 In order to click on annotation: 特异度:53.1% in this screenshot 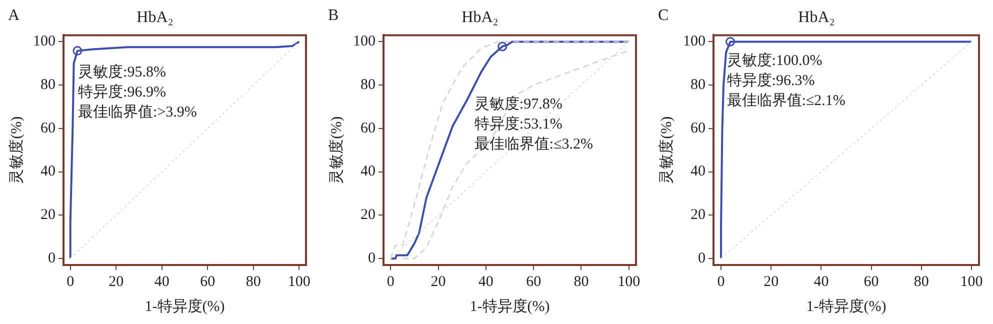, I will do `click(518, 124)`.